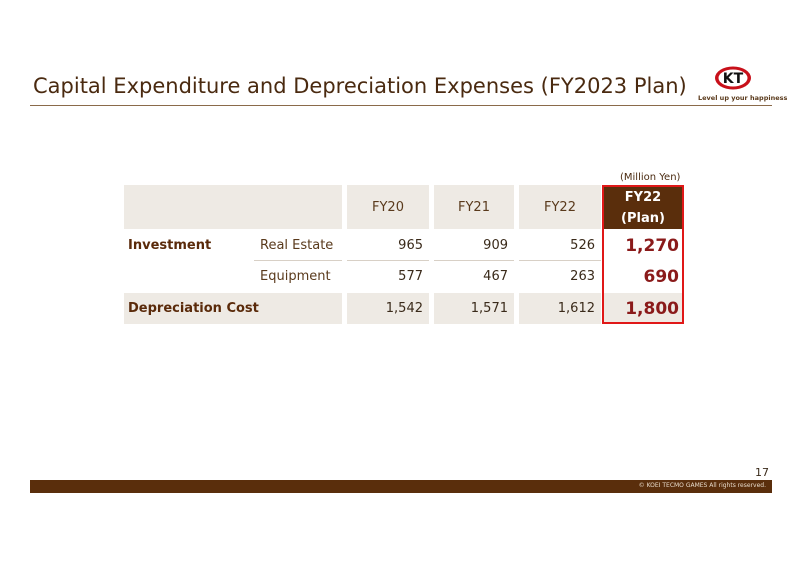 The image size is (800, 565). What do you see at coordinates (388, 308) in the screenshot?
I see `value-depreciation-fy20: 1,542` at bounding box center [388, 308].